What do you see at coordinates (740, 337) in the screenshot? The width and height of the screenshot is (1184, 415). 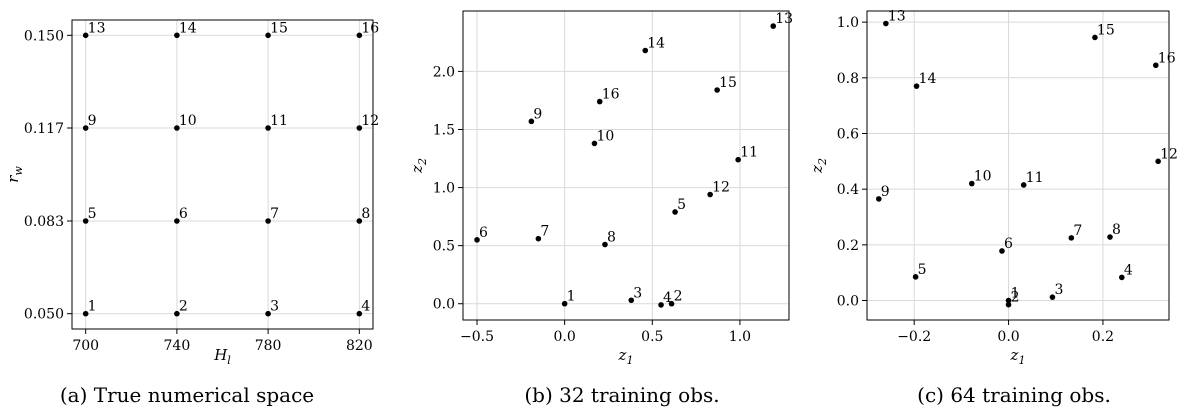 I see `x-tick-label: 1.0` at bounding box center [740, 337].